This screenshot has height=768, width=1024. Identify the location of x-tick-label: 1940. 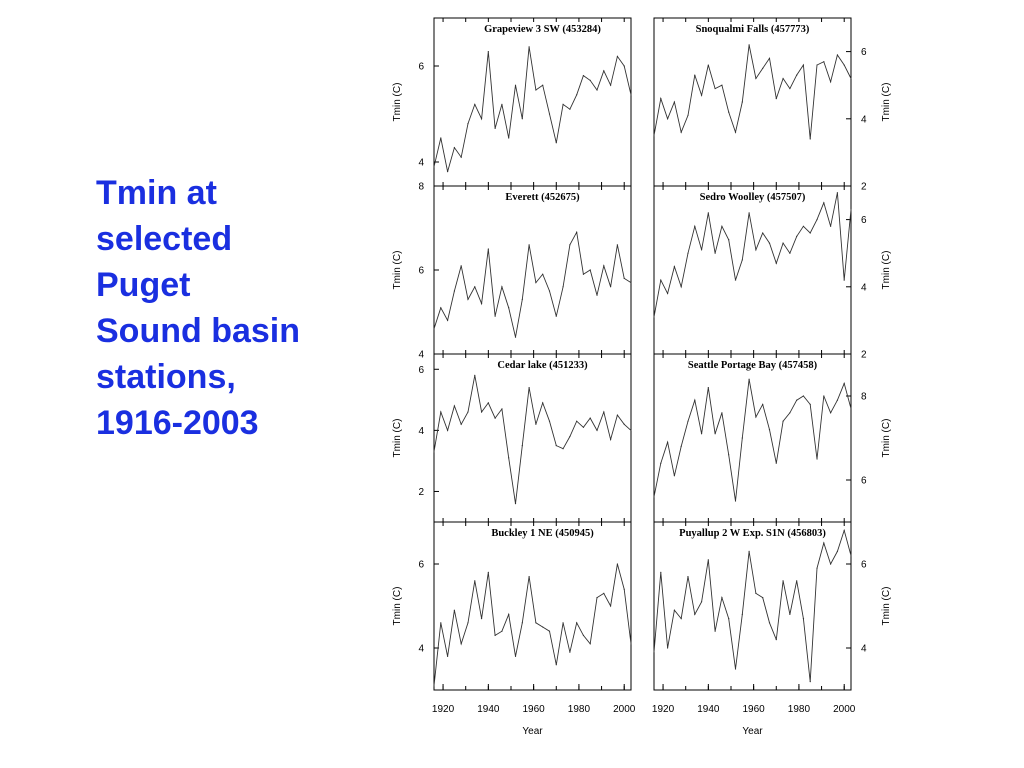
(708, 709).